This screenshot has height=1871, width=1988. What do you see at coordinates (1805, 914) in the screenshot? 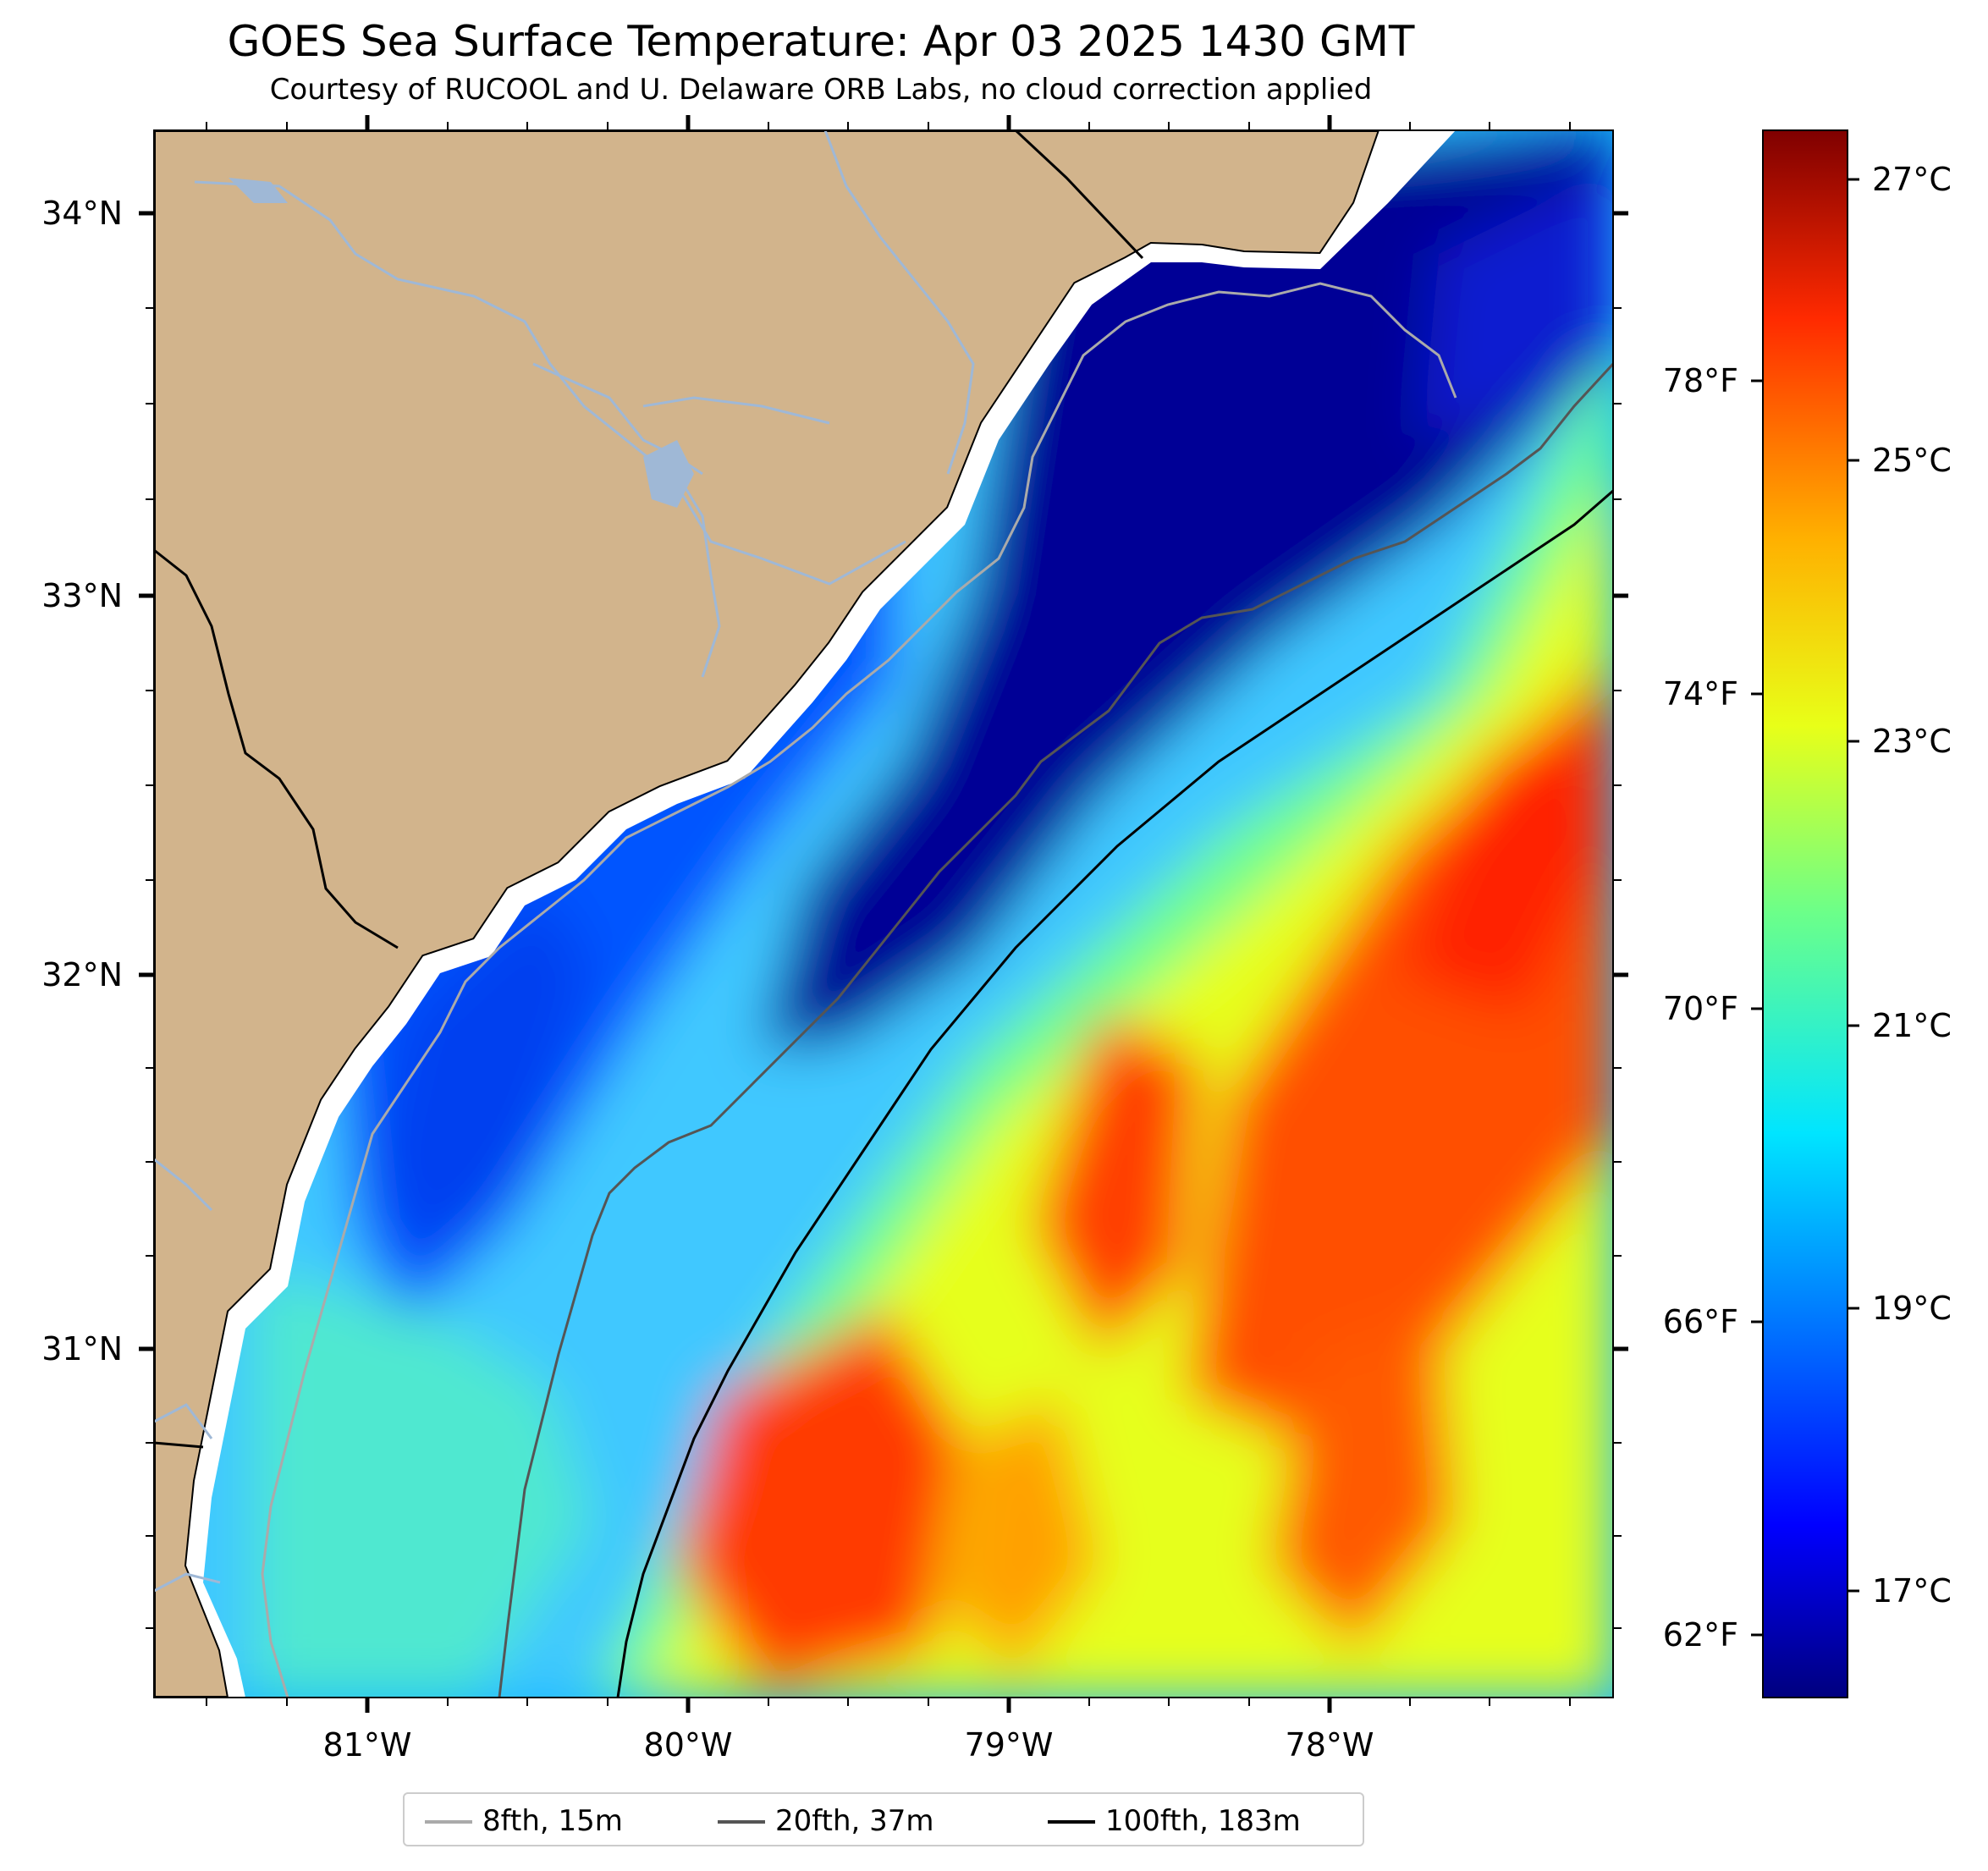
I see `colorbar` at bounding box center [1805, 914].